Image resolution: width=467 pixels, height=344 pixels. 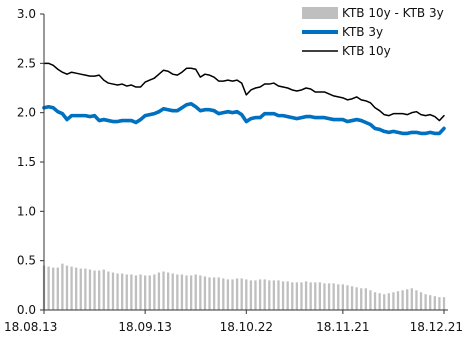 What do you see at coordinates (26, 211) in the screenshot?
I see `y-tick-label: 1.0` at bounding box center [26, 211].